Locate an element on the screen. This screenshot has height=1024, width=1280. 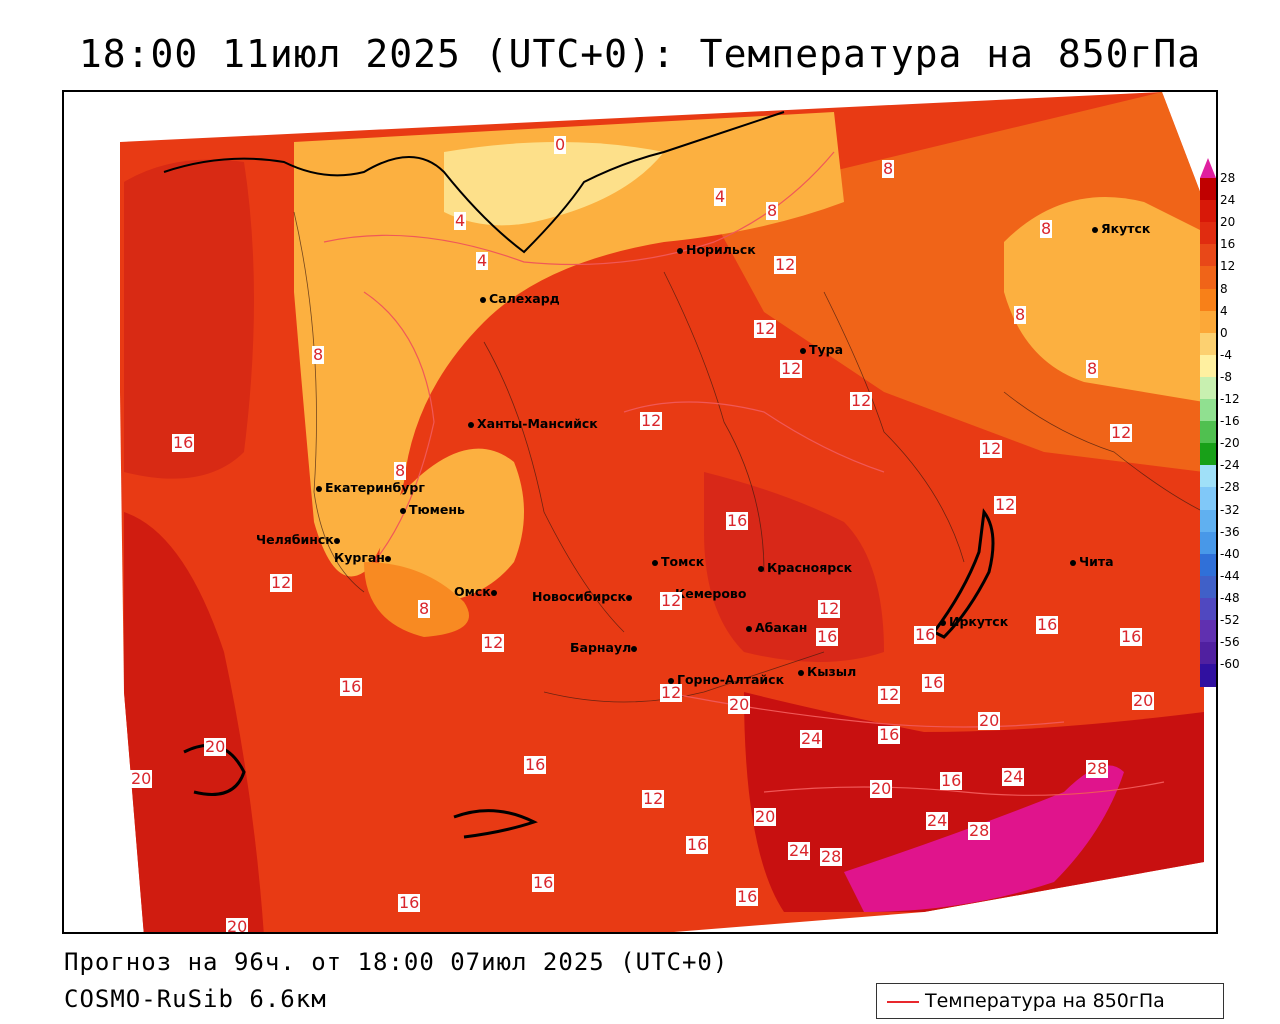
city-marker: Новосибирск is located at coordinates (583, 596).